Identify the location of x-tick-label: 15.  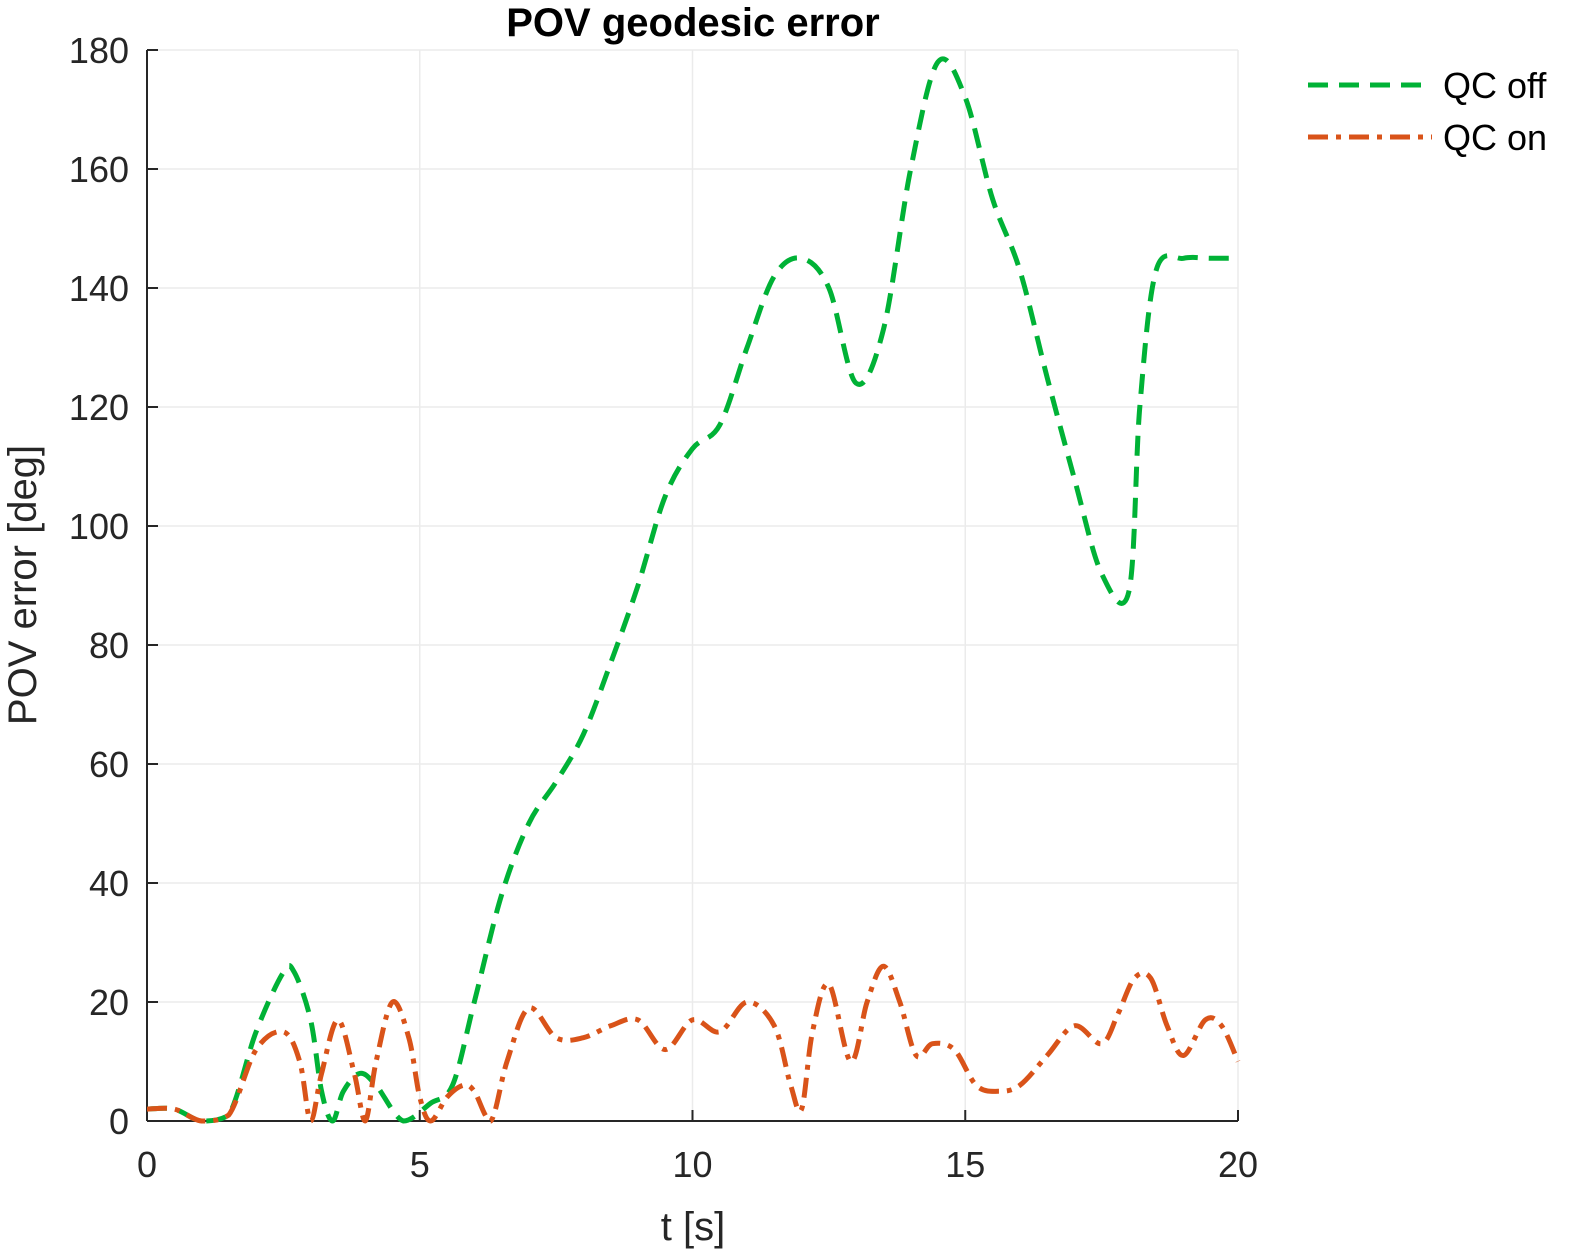
(965, 1164).